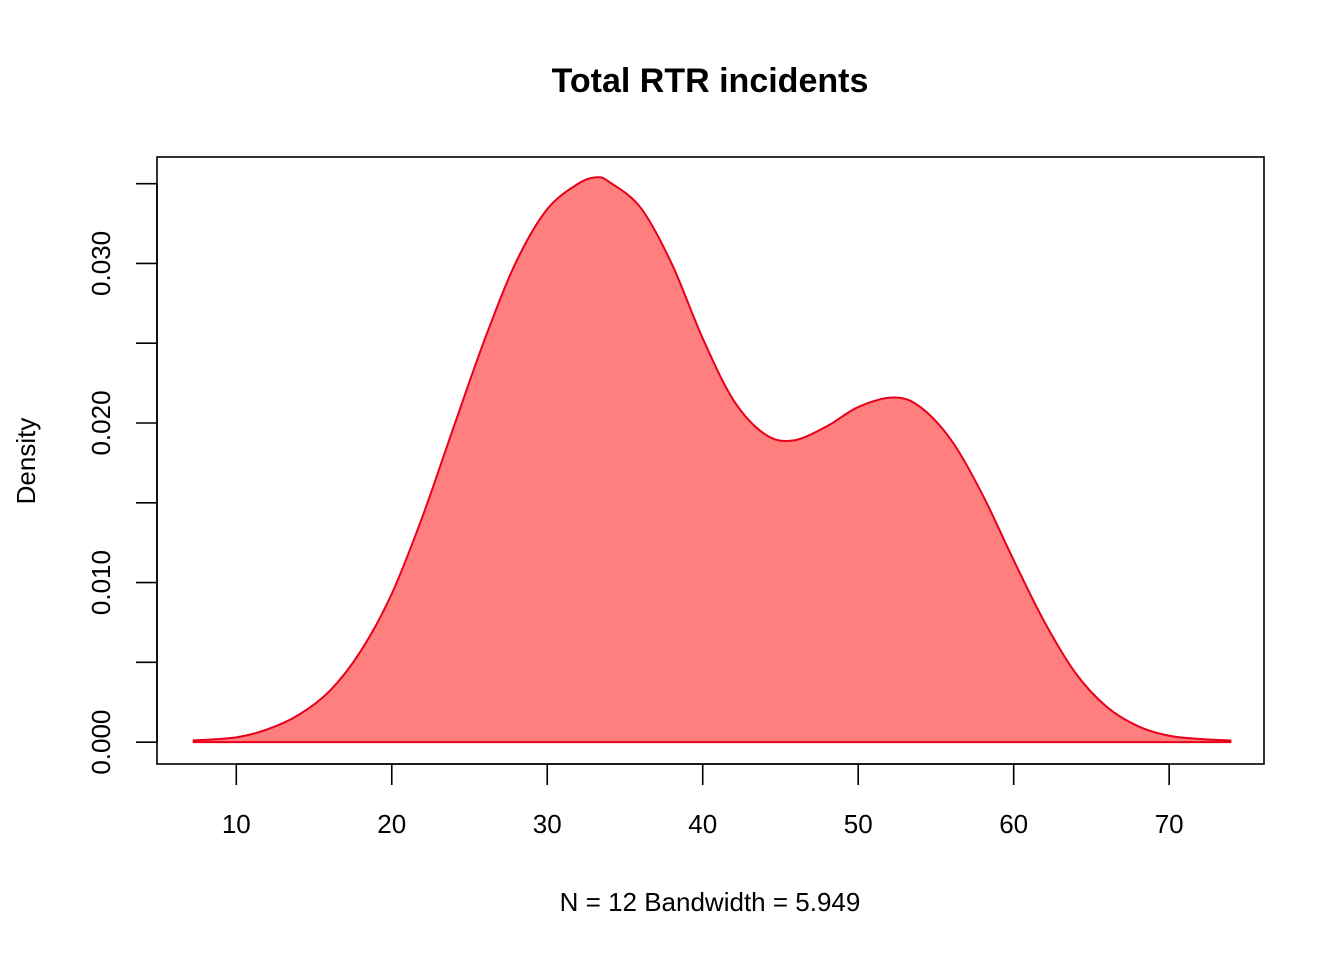 This screenshot has height=960, width=1344. What do you see at coordinates (547, 824) in the screenshot?
I see `x-tick-label: 30` at bounding box center [547, 824].